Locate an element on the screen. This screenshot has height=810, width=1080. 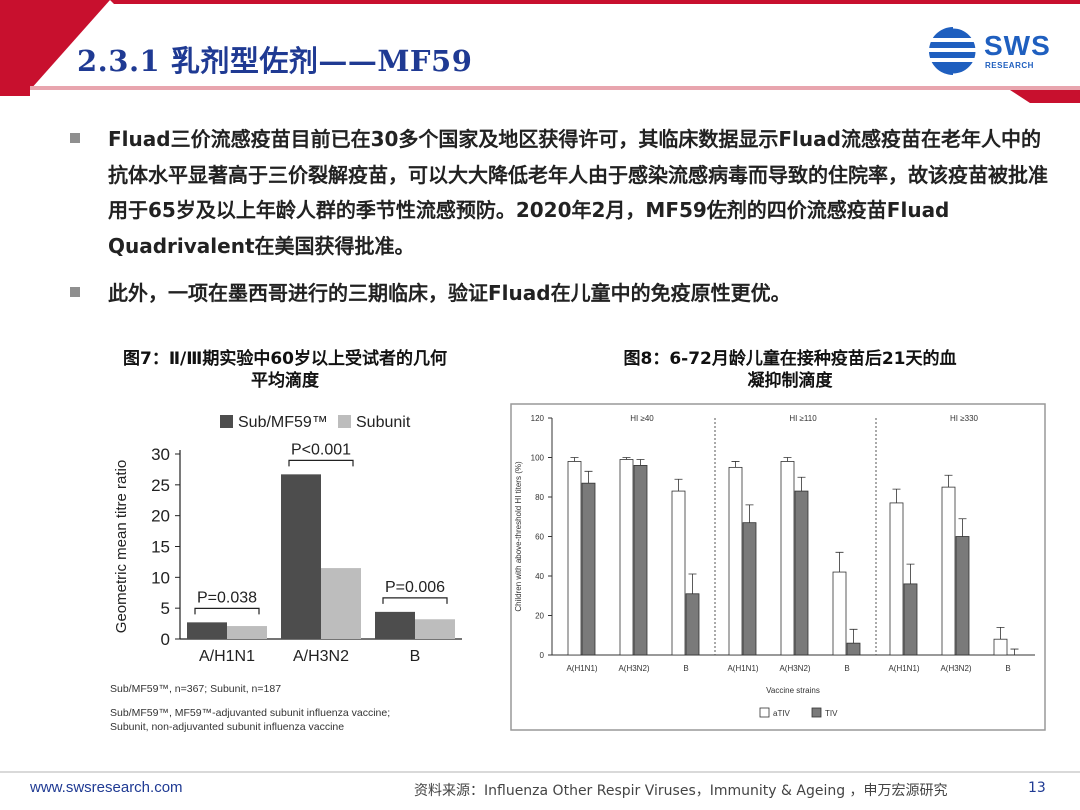
y-tick-label: 5 is located at coordinates (165, 608).